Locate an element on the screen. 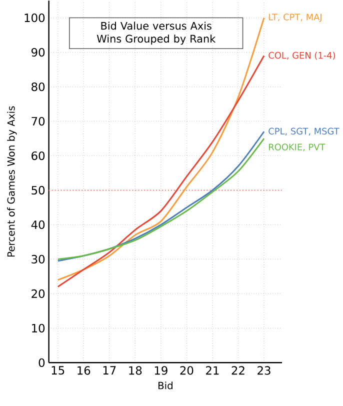  series-label: LT, CPT, MAJ is located at coordinates (295, 18).